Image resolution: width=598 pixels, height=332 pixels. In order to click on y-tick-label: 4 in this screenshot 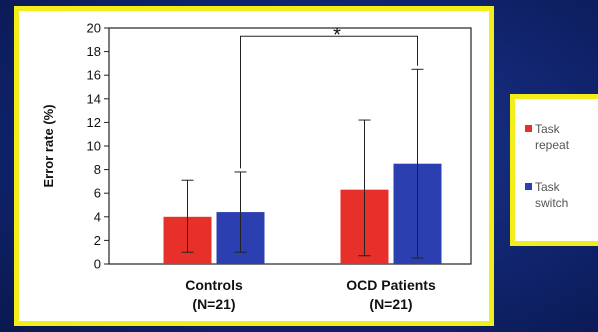, I will do `click(97, 216)`.